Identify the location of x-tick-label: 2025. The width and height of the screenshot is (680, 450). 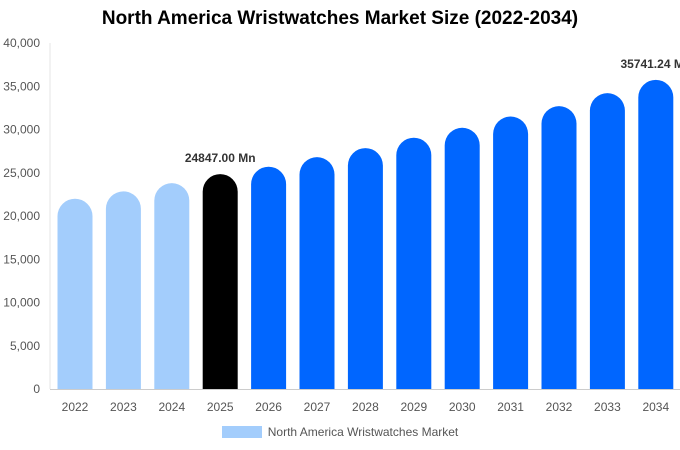
(220, 407).